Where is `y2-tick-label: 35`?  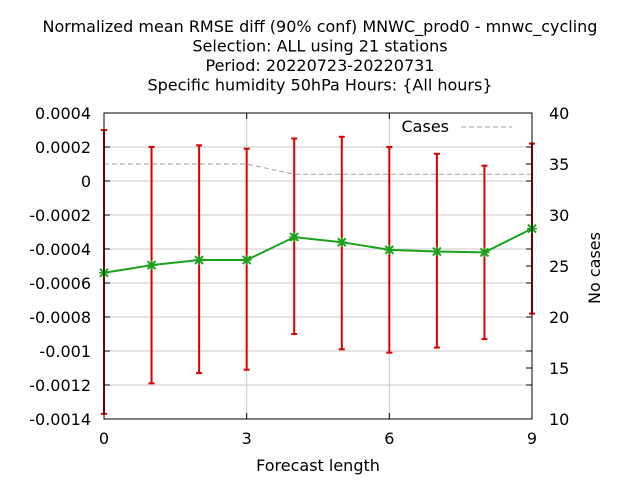 y2-tick-label: 35 is located at coordinates (559, 164).